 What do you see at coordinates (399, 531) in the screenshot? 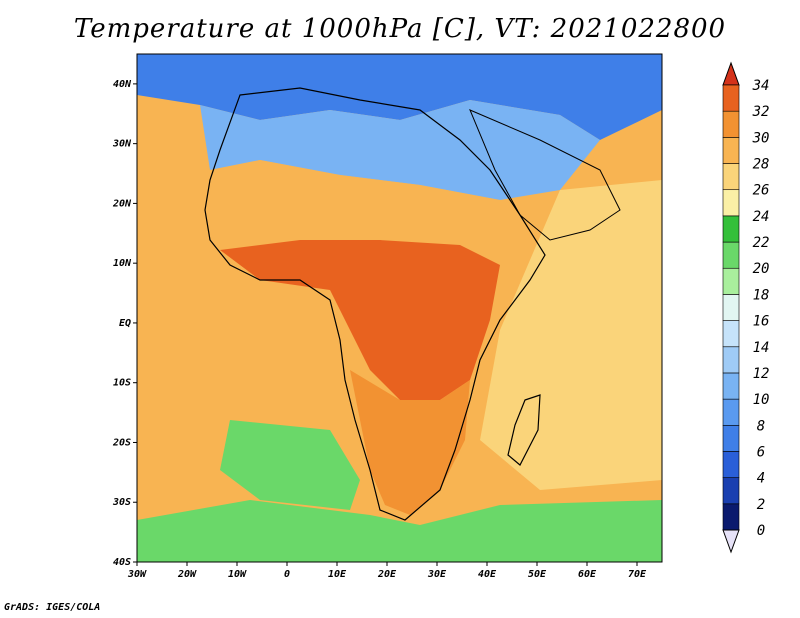
I see `field-south-atlantic` at bounding box center [399, 531].